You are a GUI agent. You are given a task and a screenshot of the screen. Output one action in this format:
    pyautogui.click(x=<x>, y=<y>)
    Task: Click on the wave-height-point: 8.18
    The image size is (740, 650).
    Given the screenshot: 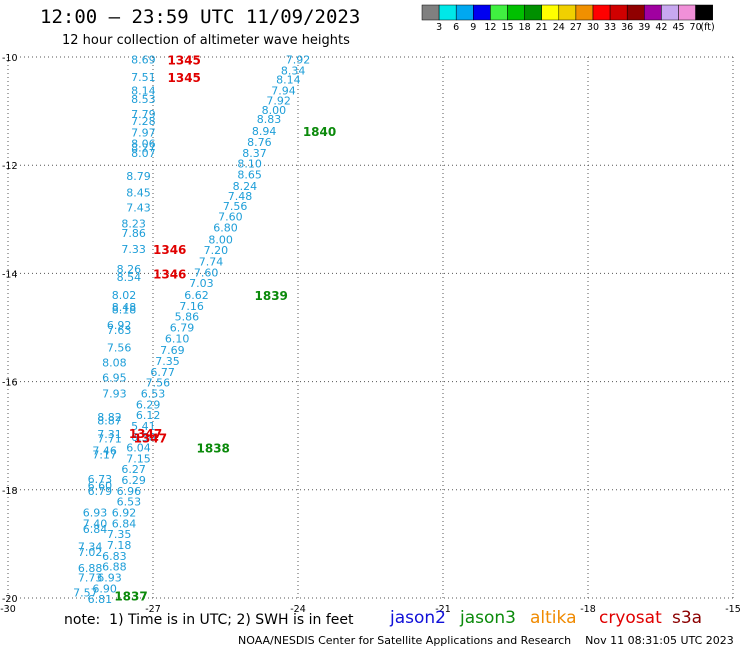 What is the action you would take?
    pyautogui.click(x=124, y=310)
    